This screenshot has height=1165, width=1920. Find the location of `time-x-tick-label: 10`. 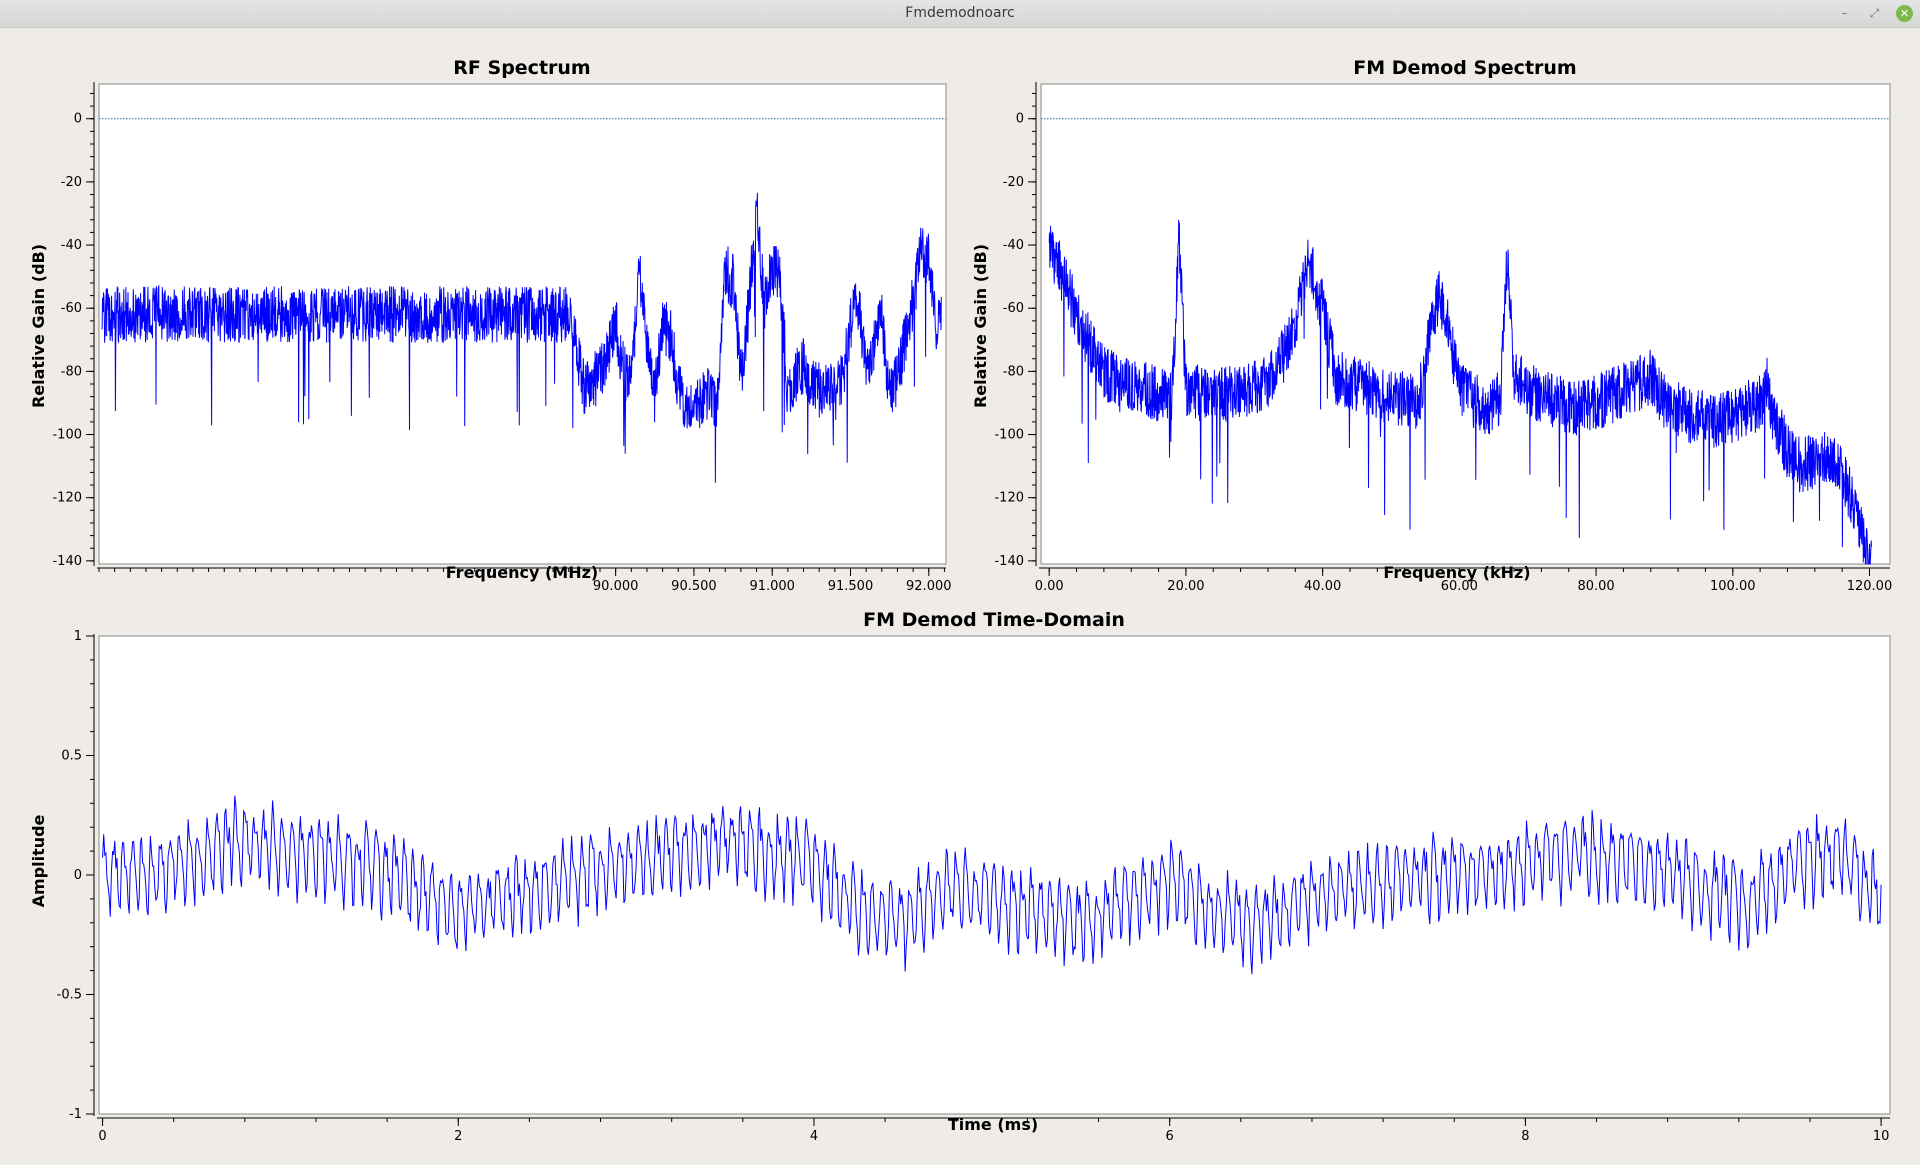

time-x-tick-label: 10 is located at coordinates (1881, 1136).